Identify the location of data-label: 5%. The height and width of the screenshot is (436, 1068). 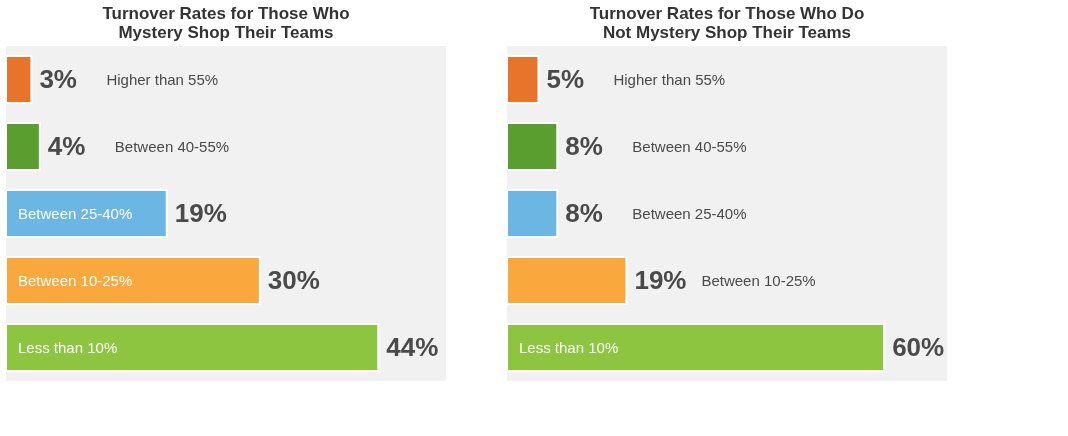
(565, 78).